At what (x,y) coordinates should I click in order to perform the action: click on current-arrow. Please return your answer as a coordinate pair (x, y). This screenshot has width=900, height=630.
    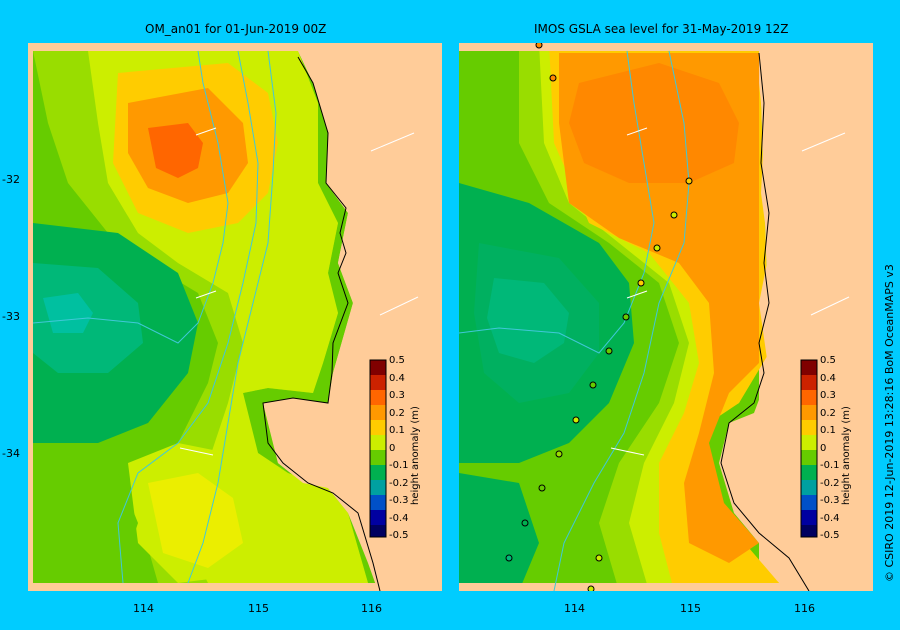
    Looking at the image, I should click on (299, 291).